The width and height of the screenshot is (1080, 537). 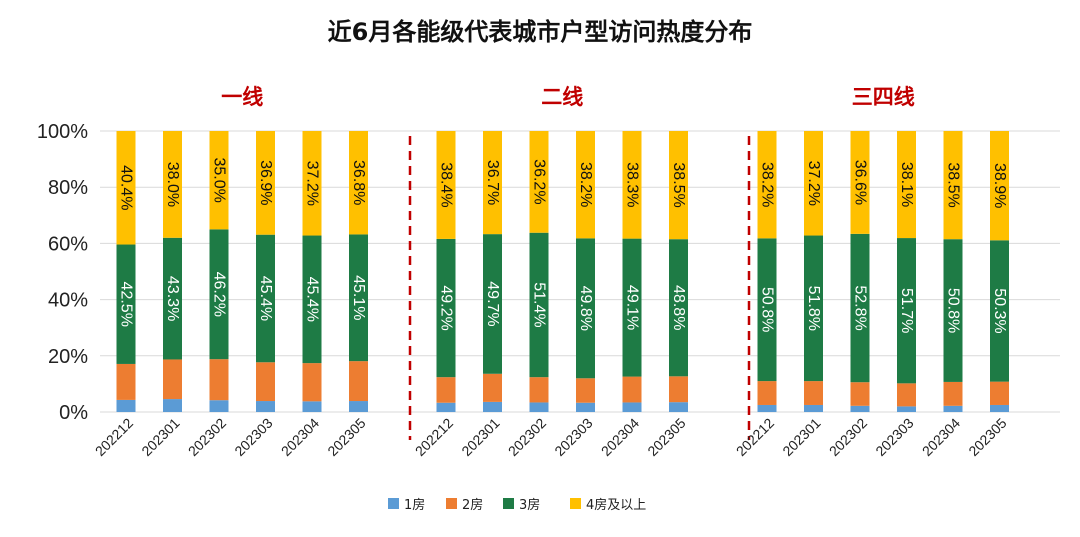 I want to click on data-label: 50.8%, so click(x=953, y=310).